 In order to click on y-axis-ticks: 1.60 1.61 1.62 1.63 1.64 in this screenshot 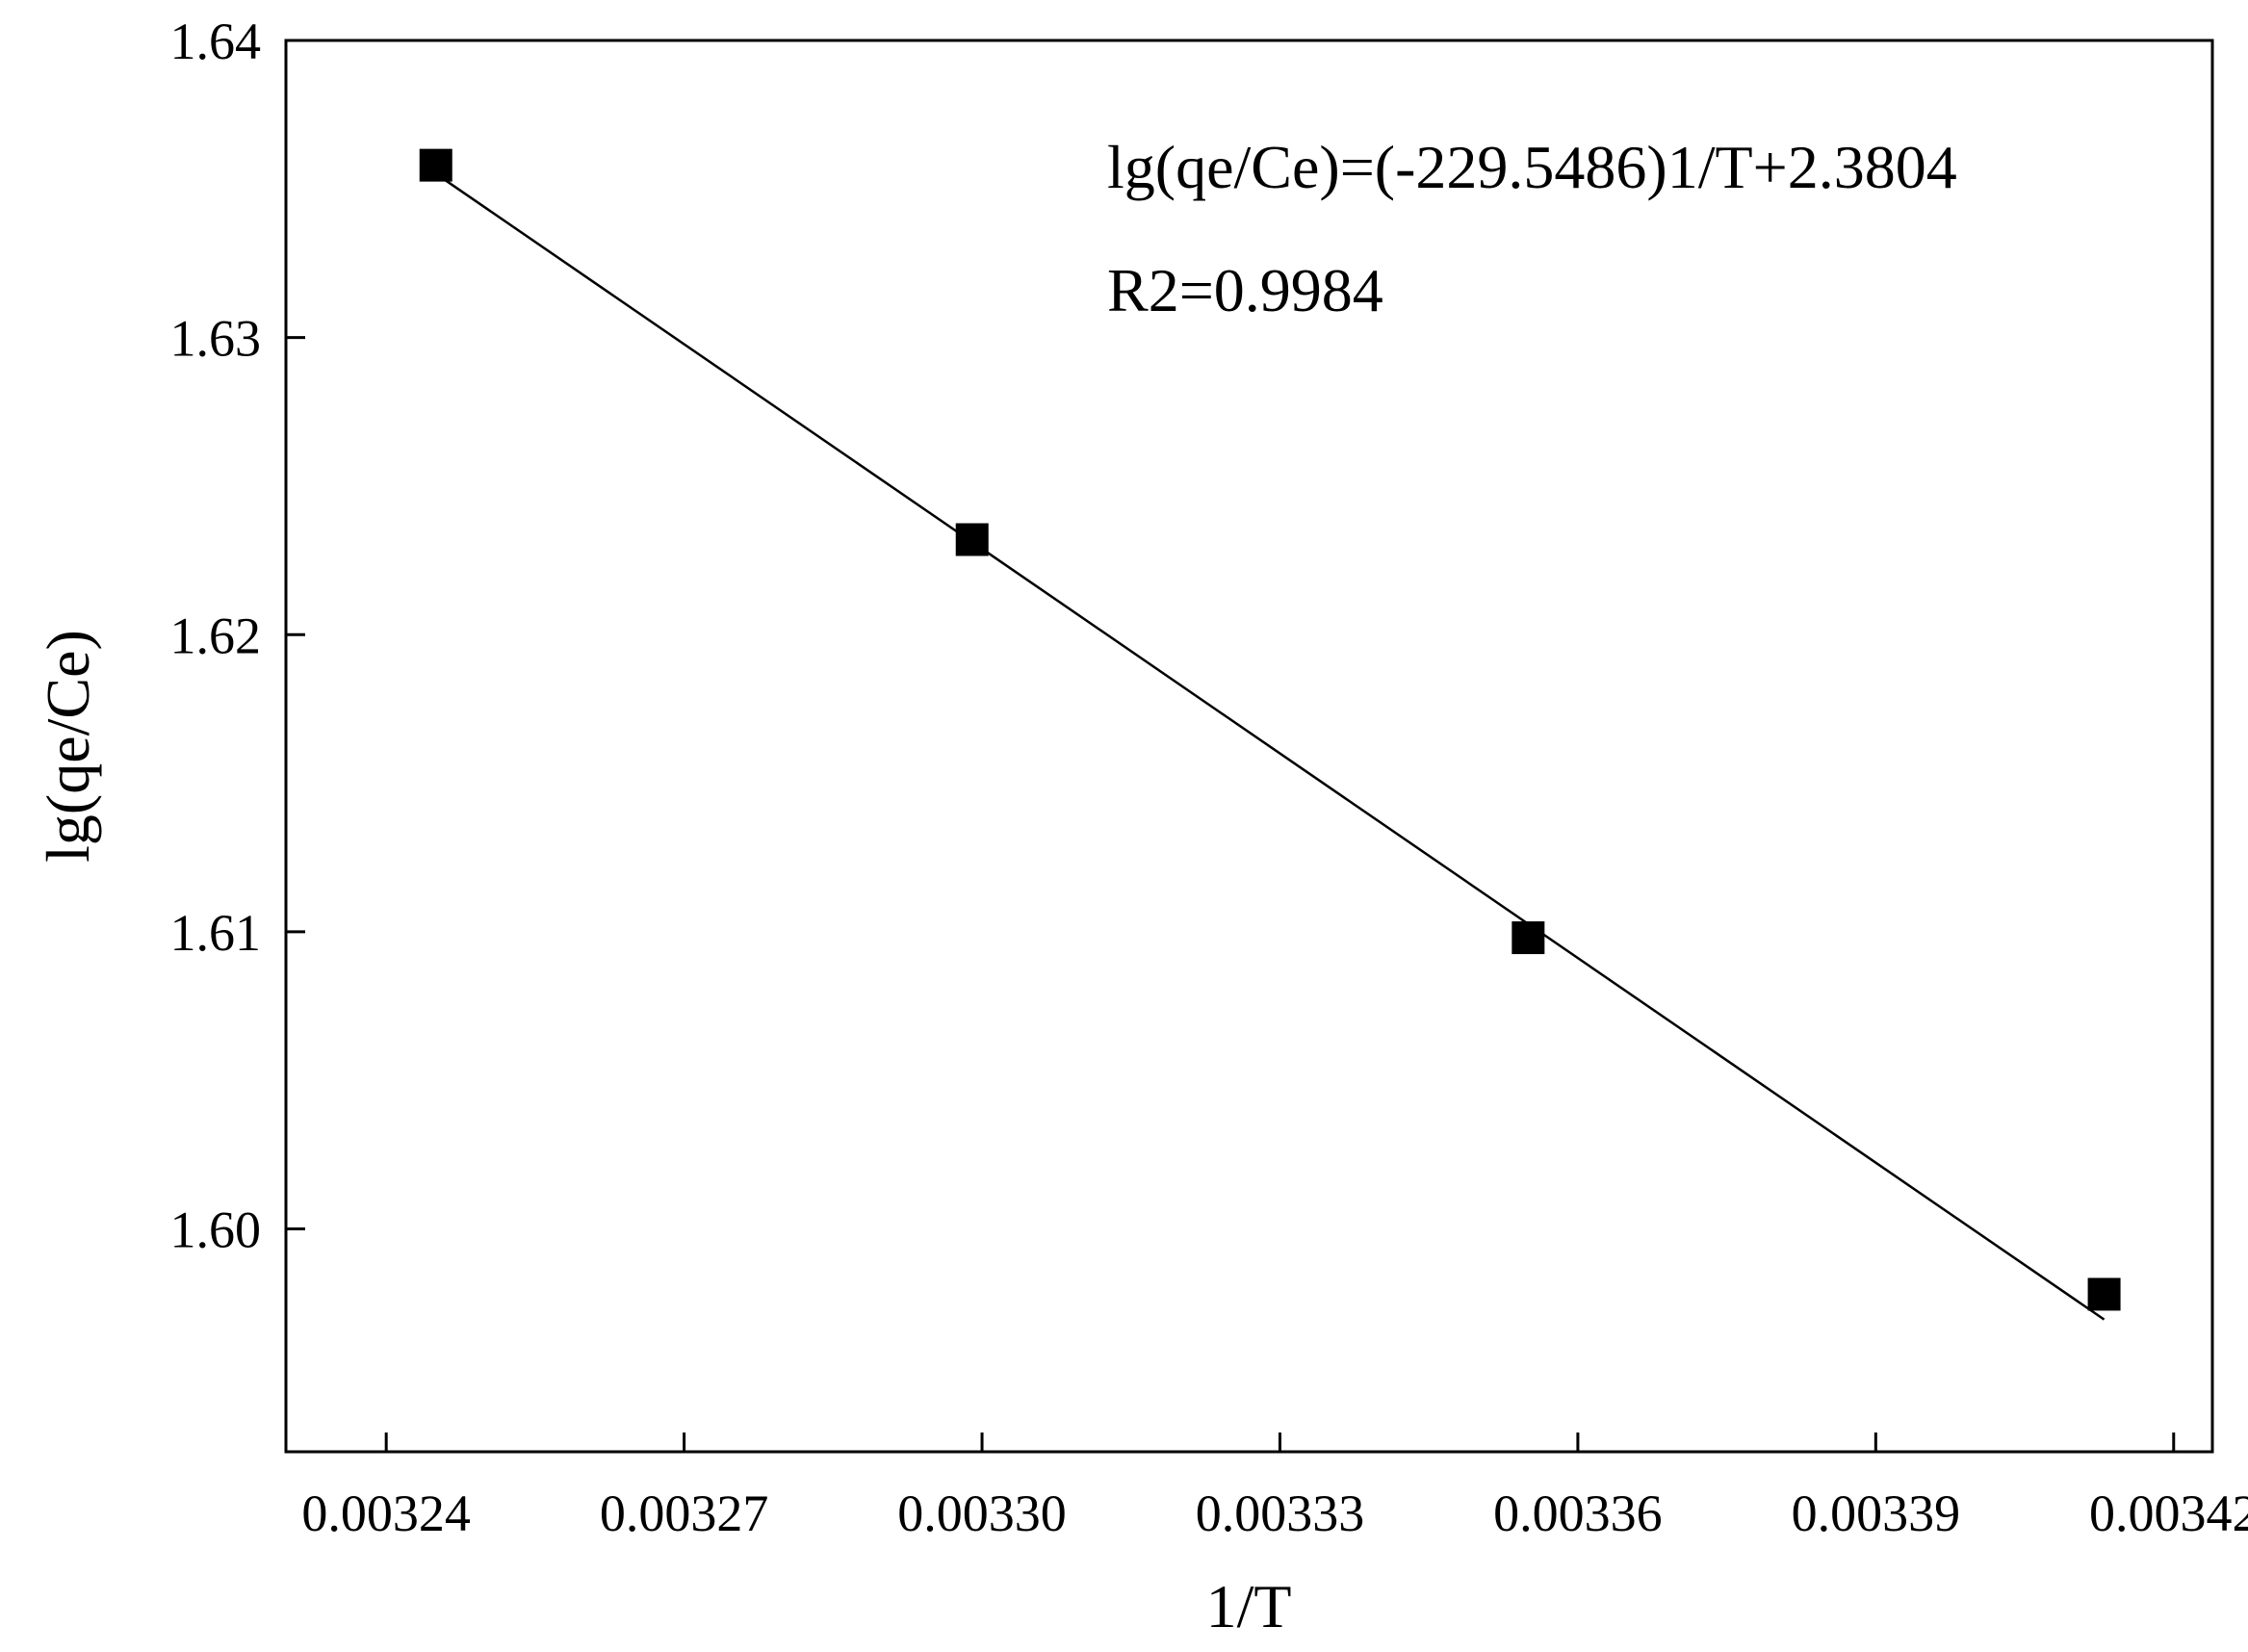, I will do `click(237, 636)`.